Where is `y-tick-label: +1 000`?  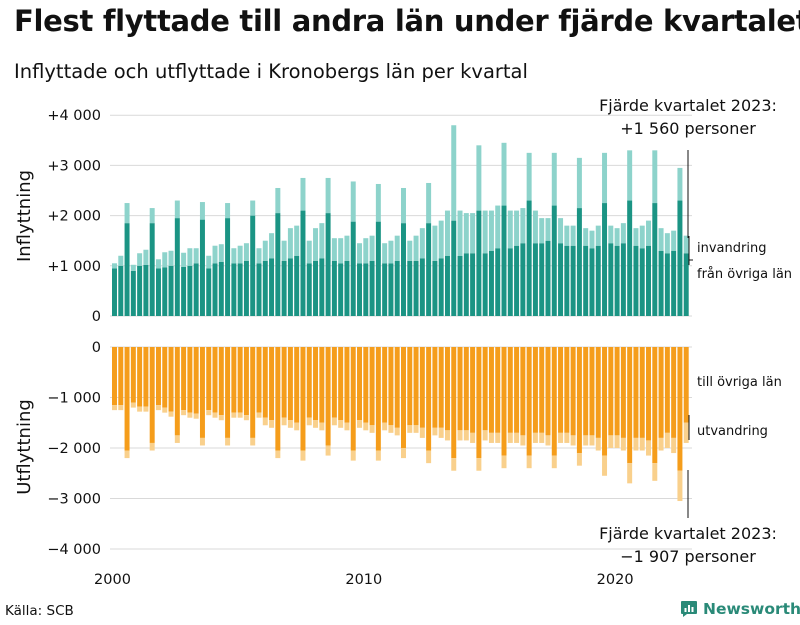
y-tick-label: +1 000 is located at coordinates (74, 267).